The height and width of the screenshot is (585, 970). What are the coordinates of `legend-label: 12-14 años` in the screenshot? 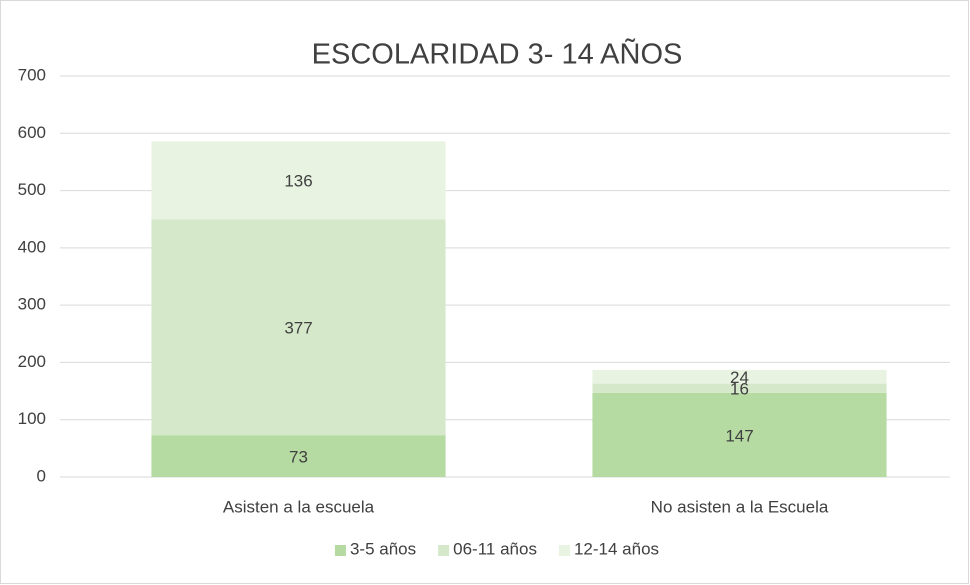 It's located at (616, 548).